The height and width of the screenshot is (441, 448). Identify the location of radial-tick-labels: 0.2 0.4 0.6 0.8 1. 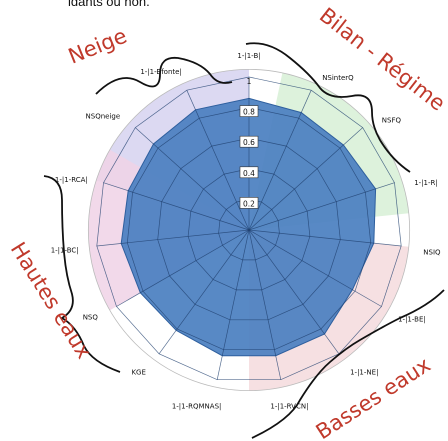
(249, 143).